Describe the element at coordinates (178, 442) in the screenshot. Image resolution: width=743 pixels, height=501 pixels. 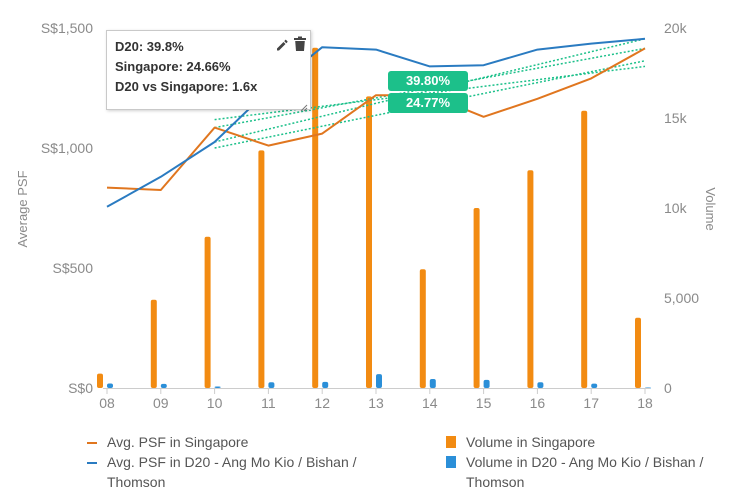
I see `legend-label: Avg. PSF in Singapore` at that location.